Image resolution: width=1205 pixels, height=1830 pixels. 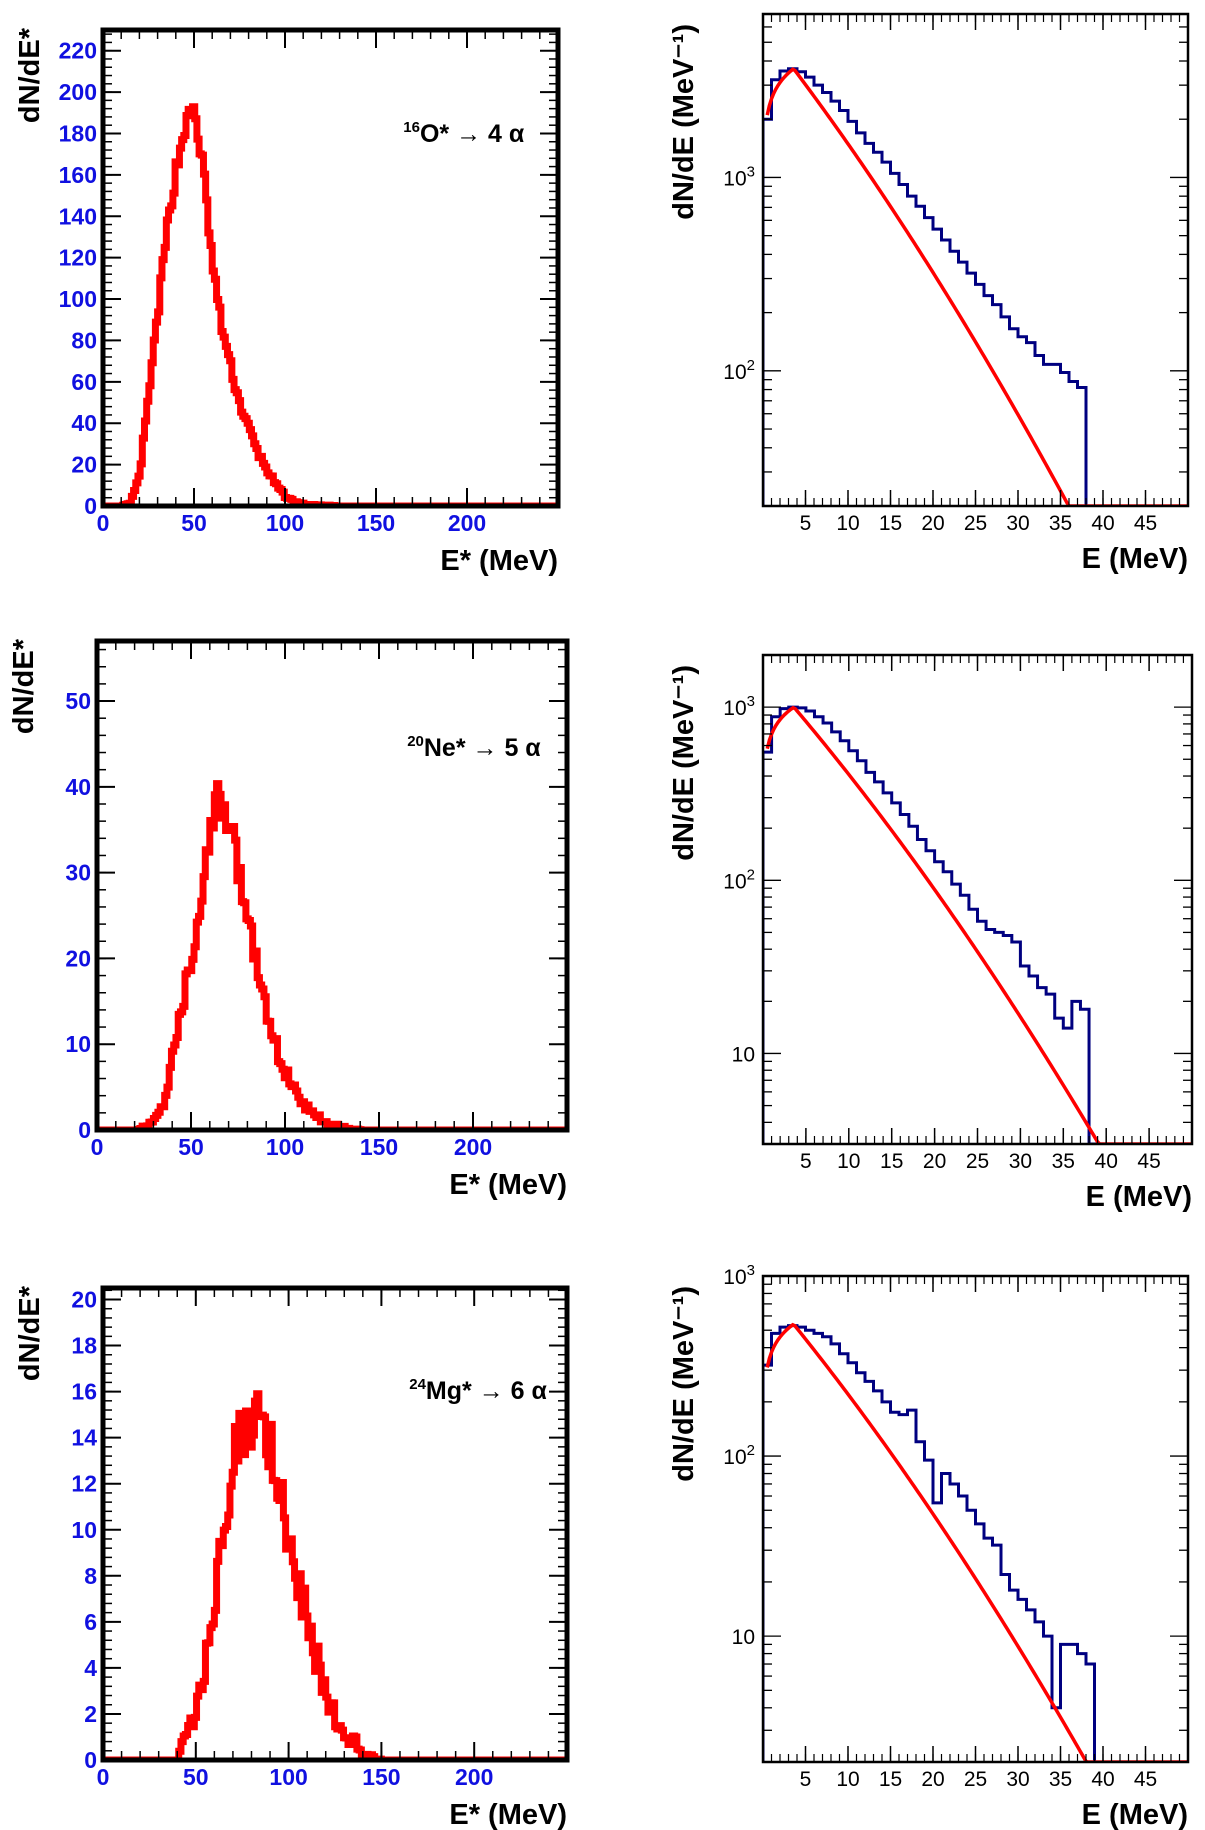 I want to click on y-tick-label: 4, so click(x=90, y=1668).